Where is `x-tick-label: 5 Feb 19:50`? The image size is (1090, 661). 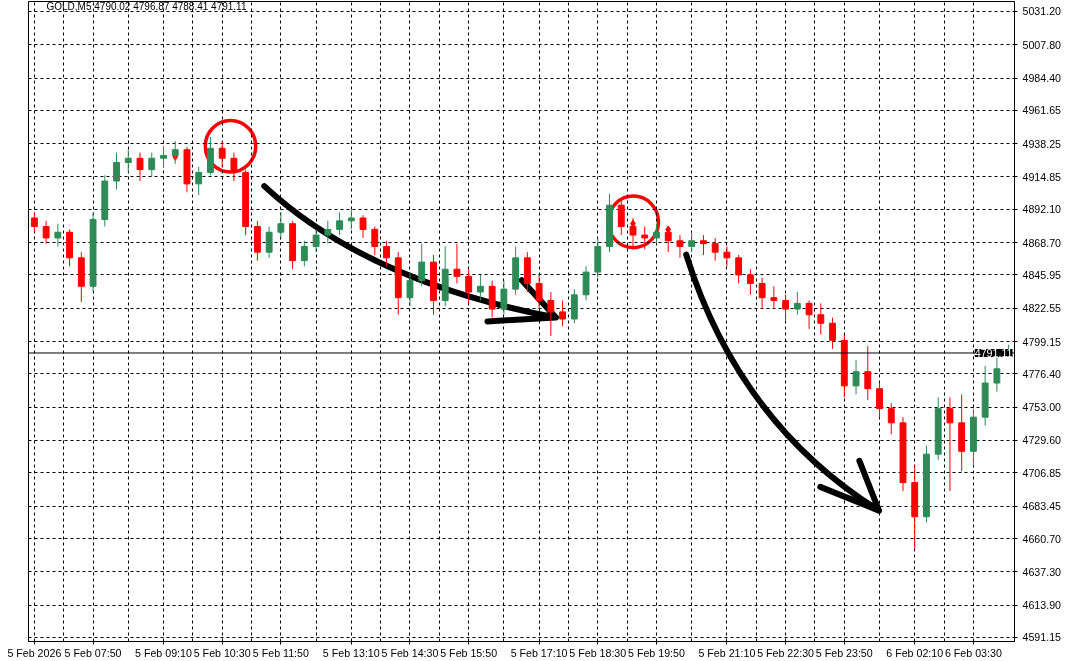
x-tick-label: 5 Feb 19:50 is located at coordinates (656, 652).